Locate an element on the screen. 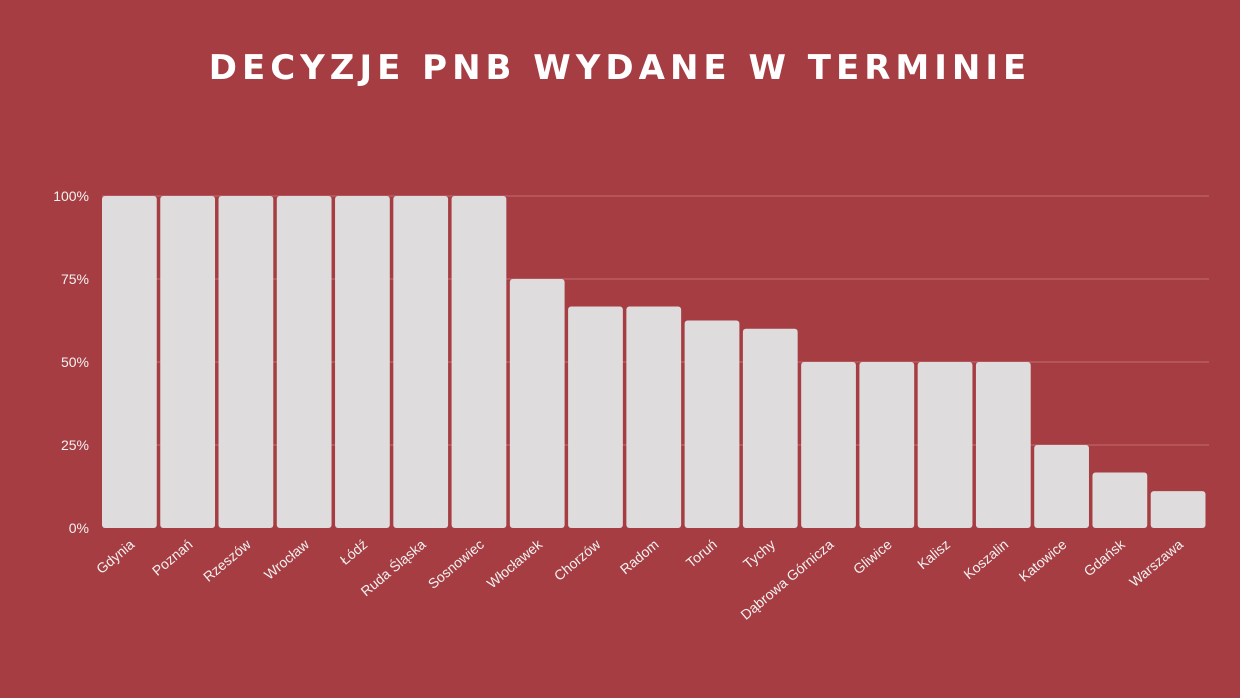 This screenshot has height=698, width=1240. x-tick-label: Poznań is located at coordinates (172, 557).